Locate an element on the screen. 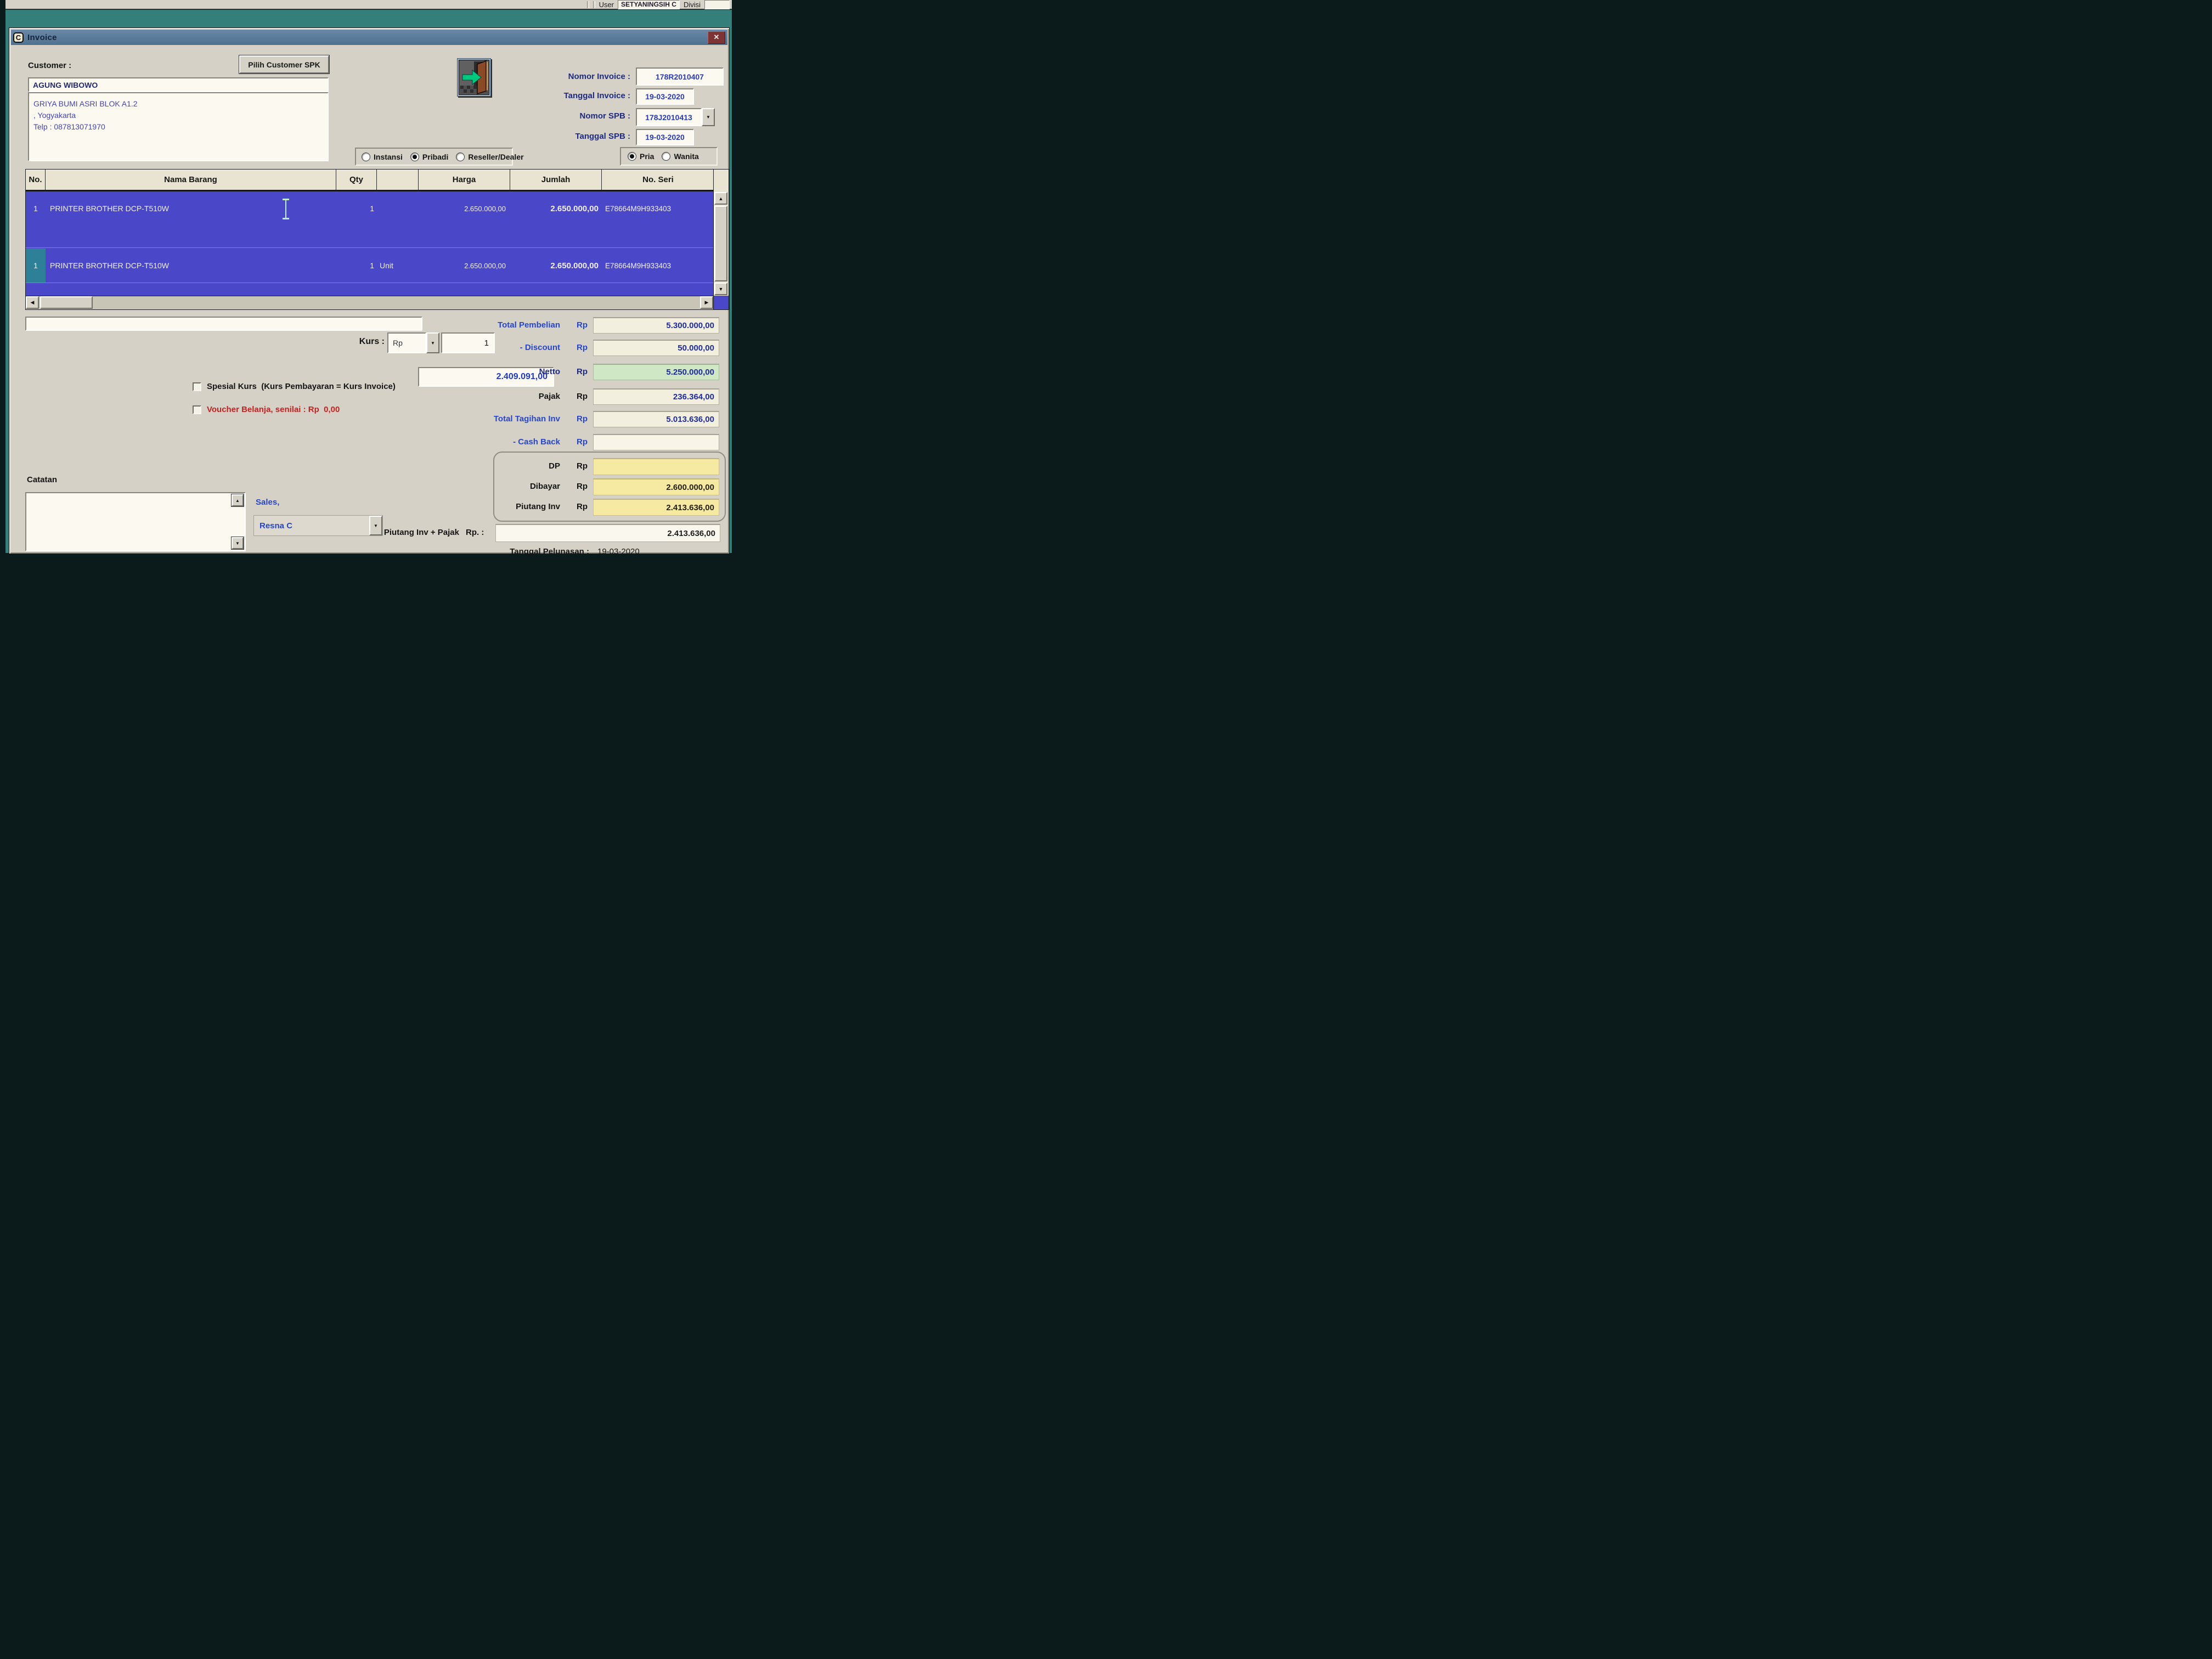  app-icon: C is located at coordinates (19, 37).